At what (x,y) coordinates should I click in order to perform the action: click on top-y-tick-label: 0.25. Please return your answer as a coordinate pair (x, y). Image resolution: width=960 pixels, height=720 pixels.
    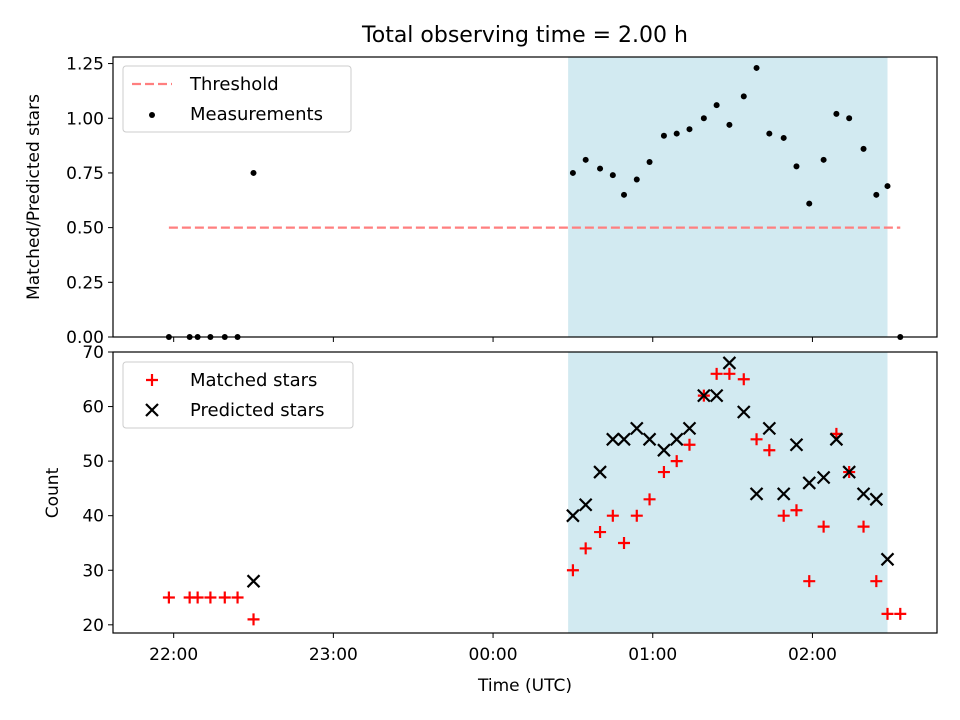
    Looking at the image, I should click on (85, 283).